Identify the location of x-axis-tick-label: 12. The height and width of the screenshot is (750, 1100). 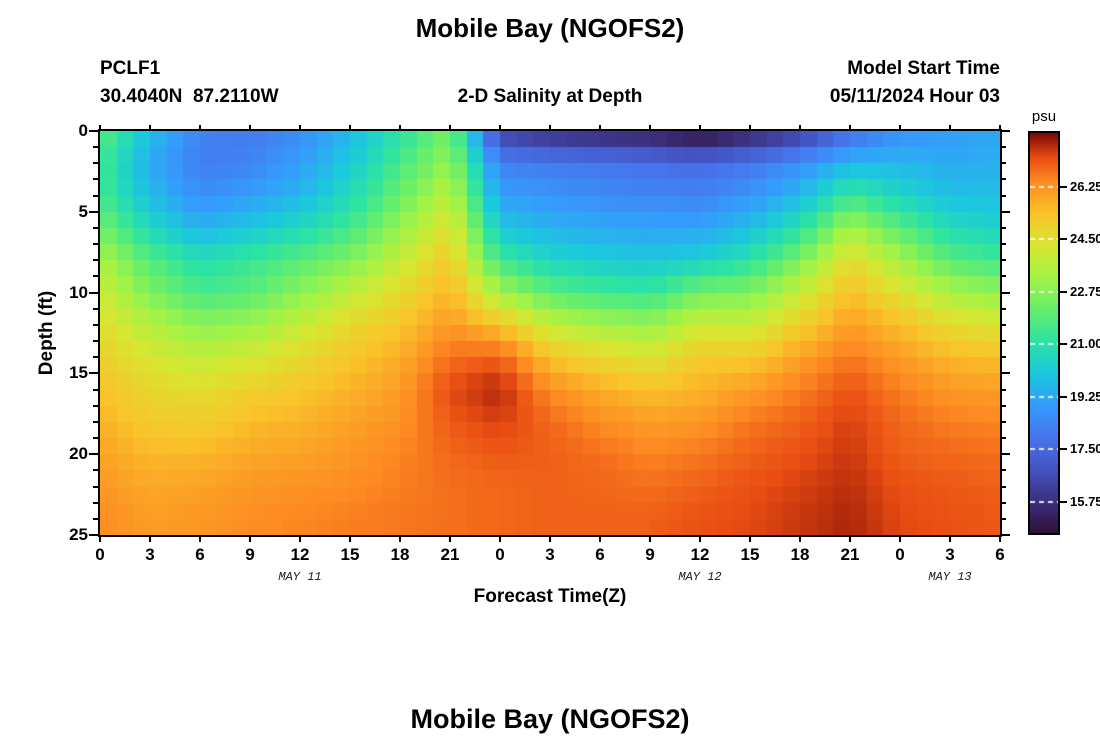
(300, 554).